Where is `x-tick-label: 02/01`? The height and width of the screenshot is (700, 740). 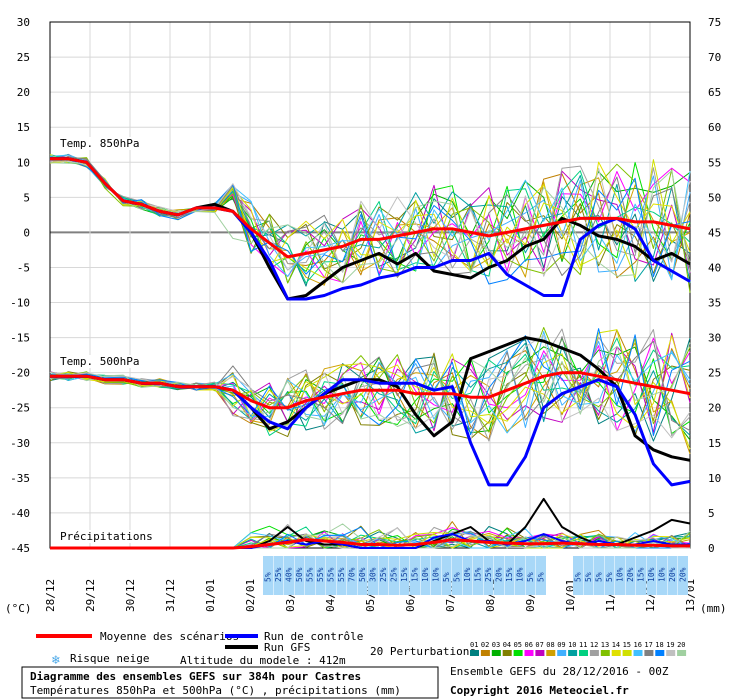
x-tick-label: 02/01 is located at coordinates (250, 595).